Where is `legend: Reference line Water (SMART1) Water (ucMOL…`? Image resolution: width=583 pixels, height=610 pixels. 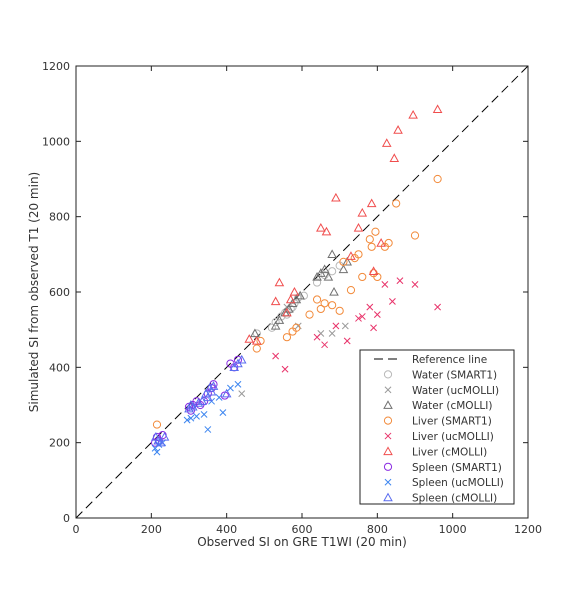 legend: Reference line Water (SMART1) Water (ucMOL… is located at coordinates (437, 427).